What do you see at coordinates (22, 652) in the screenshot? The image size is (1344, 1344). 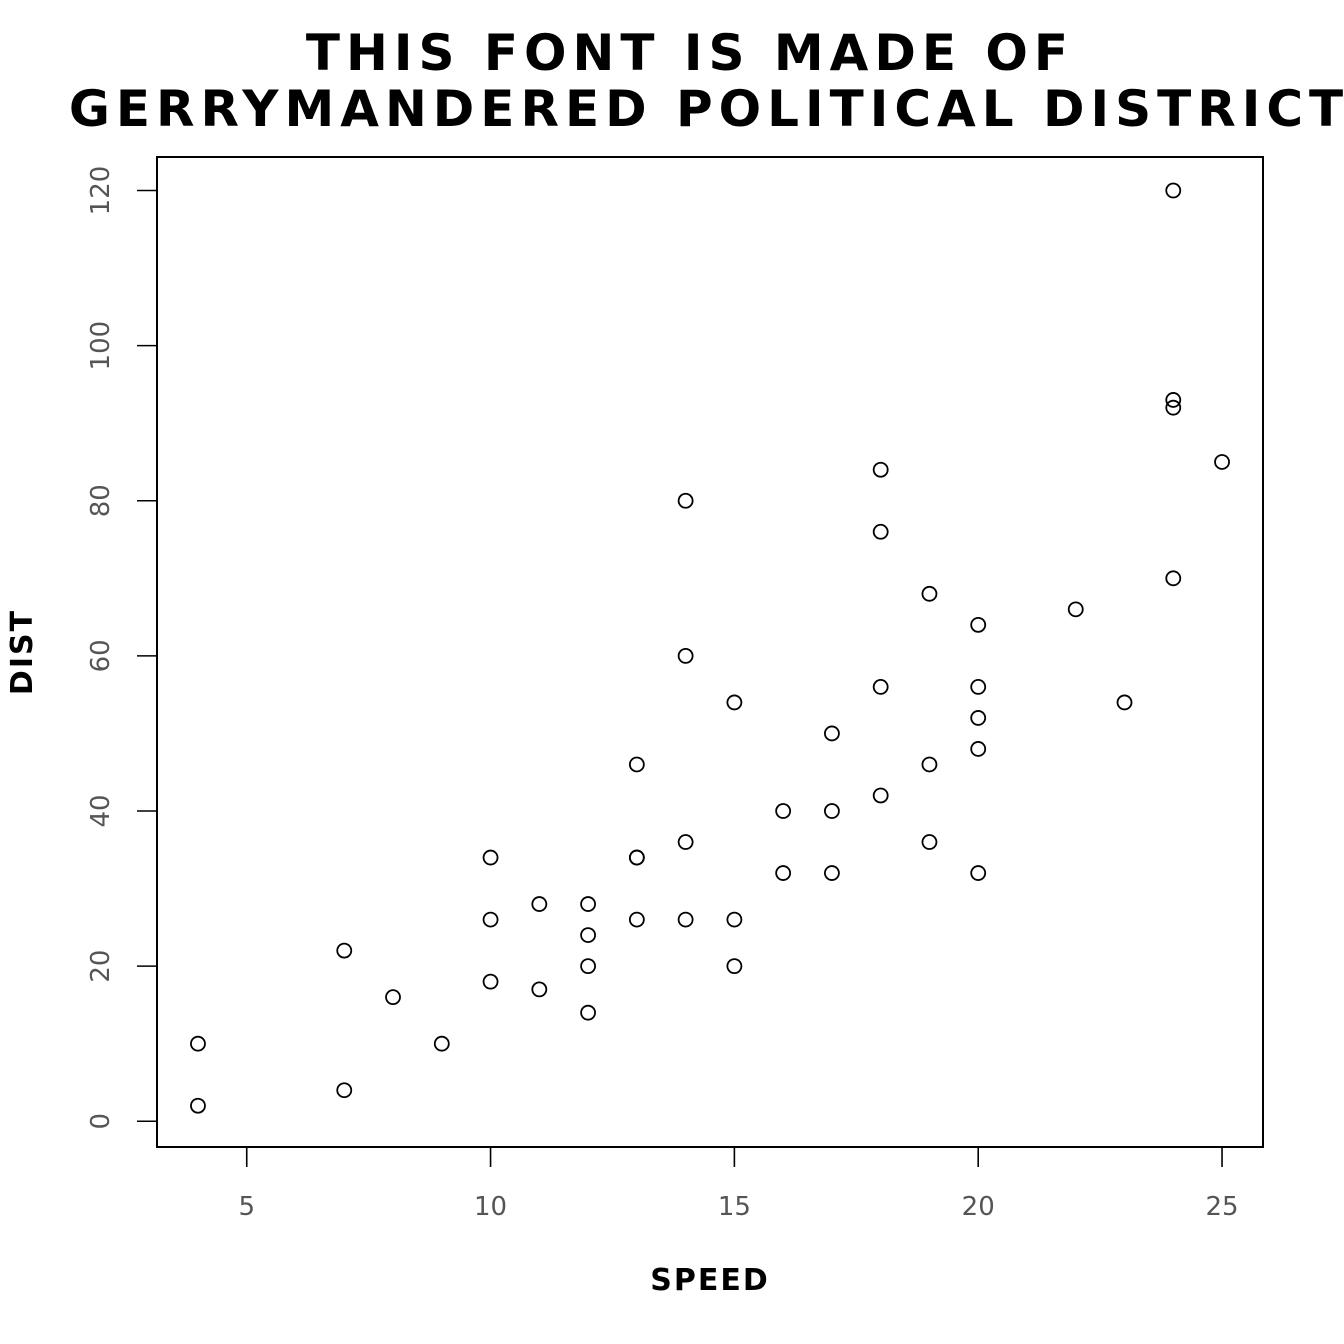 I see `y-axis-label: DIST` at bounding box center [22, 652].